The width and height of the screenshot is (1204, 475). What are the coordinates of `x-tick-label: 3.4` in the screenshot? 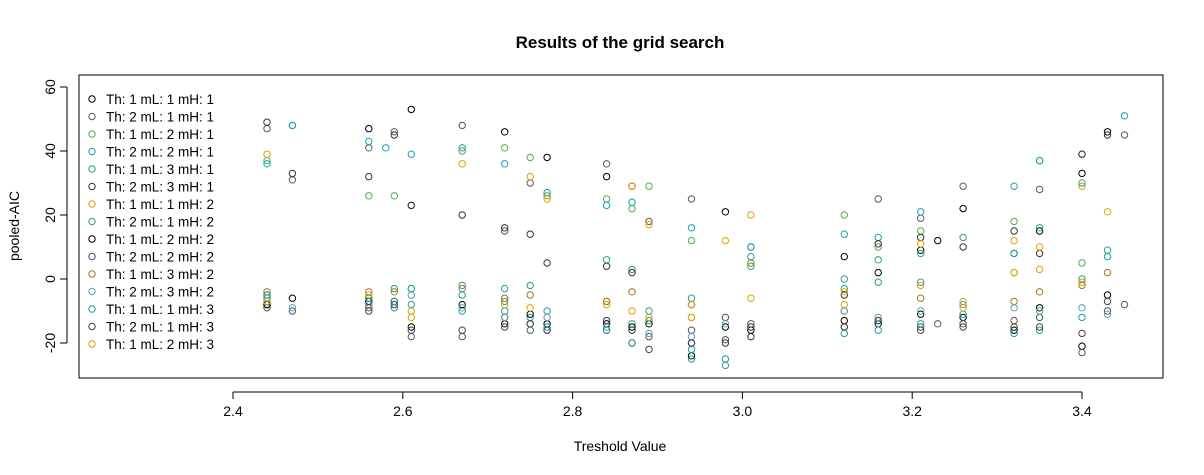 It's located at (1082, 411).